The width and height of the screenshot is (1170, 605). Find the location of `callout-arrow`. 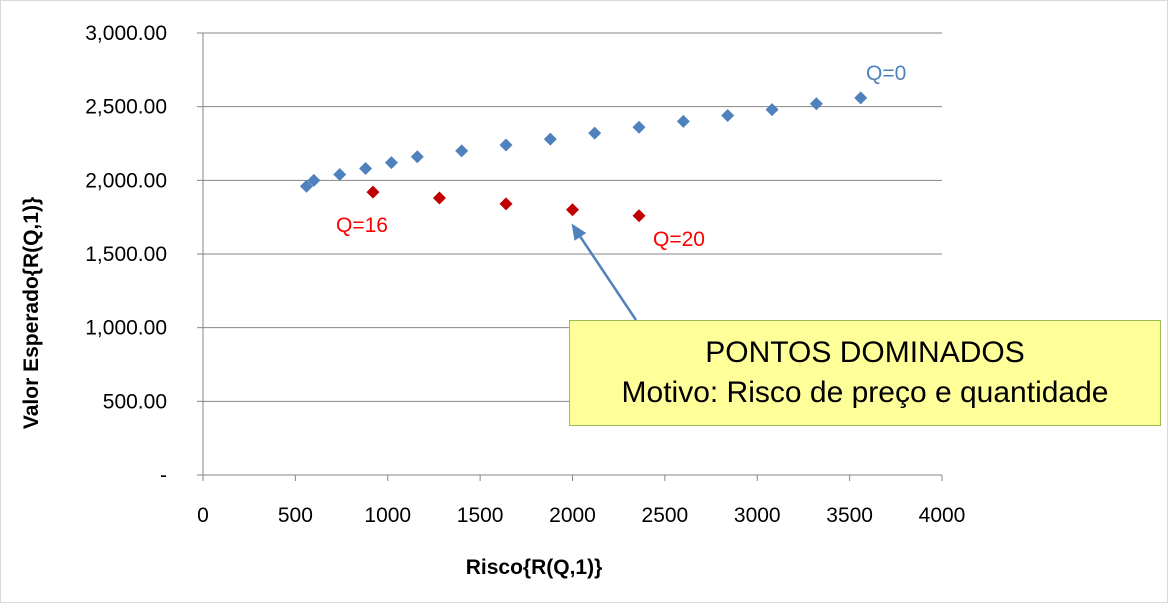

callout-arrow is located at coordinates (604, 272).